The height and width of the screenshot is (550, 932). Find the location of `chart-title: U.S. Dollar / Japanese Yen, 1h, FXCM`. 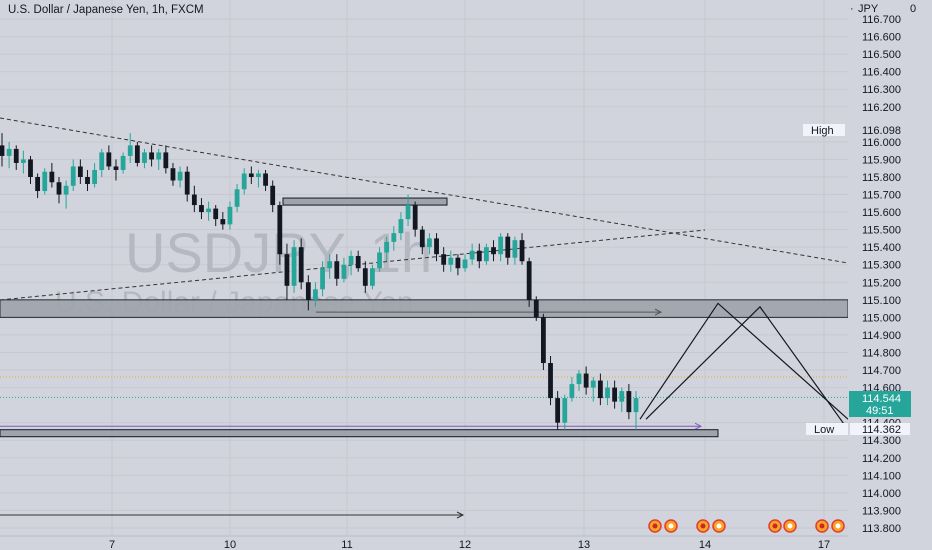

chart-title: U.S. Dollar / Japanese Yen, 1h, FXCM is located at coordinates (106, 10).